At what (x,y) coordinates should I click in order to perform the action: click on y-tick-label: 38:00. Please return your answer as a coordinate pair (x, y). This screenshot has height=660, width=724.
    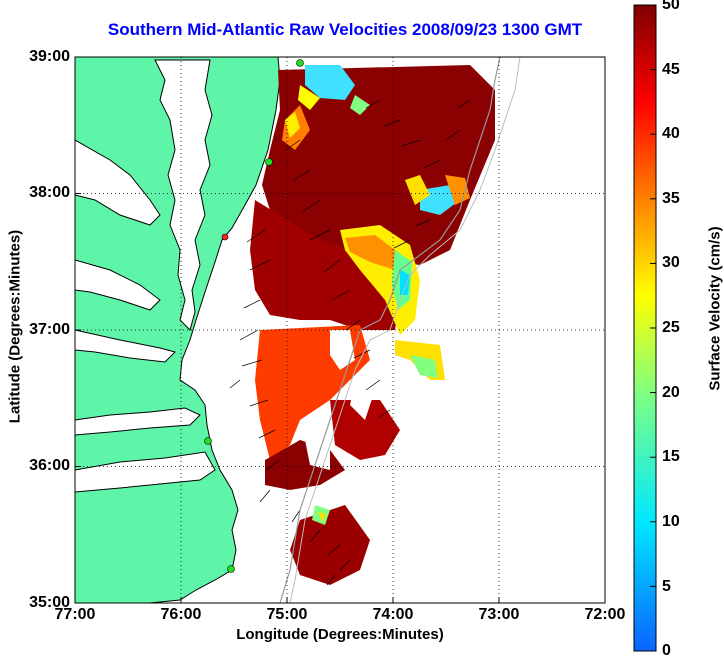
    Looking at the image, I should click on (49, 192).